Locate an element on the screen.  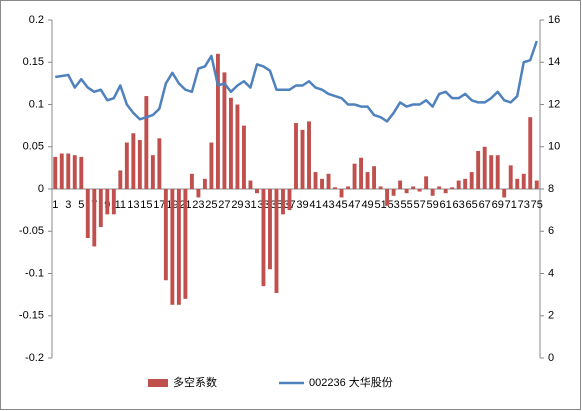
x-tick-label: 39 is located at coordinates (302, 205).